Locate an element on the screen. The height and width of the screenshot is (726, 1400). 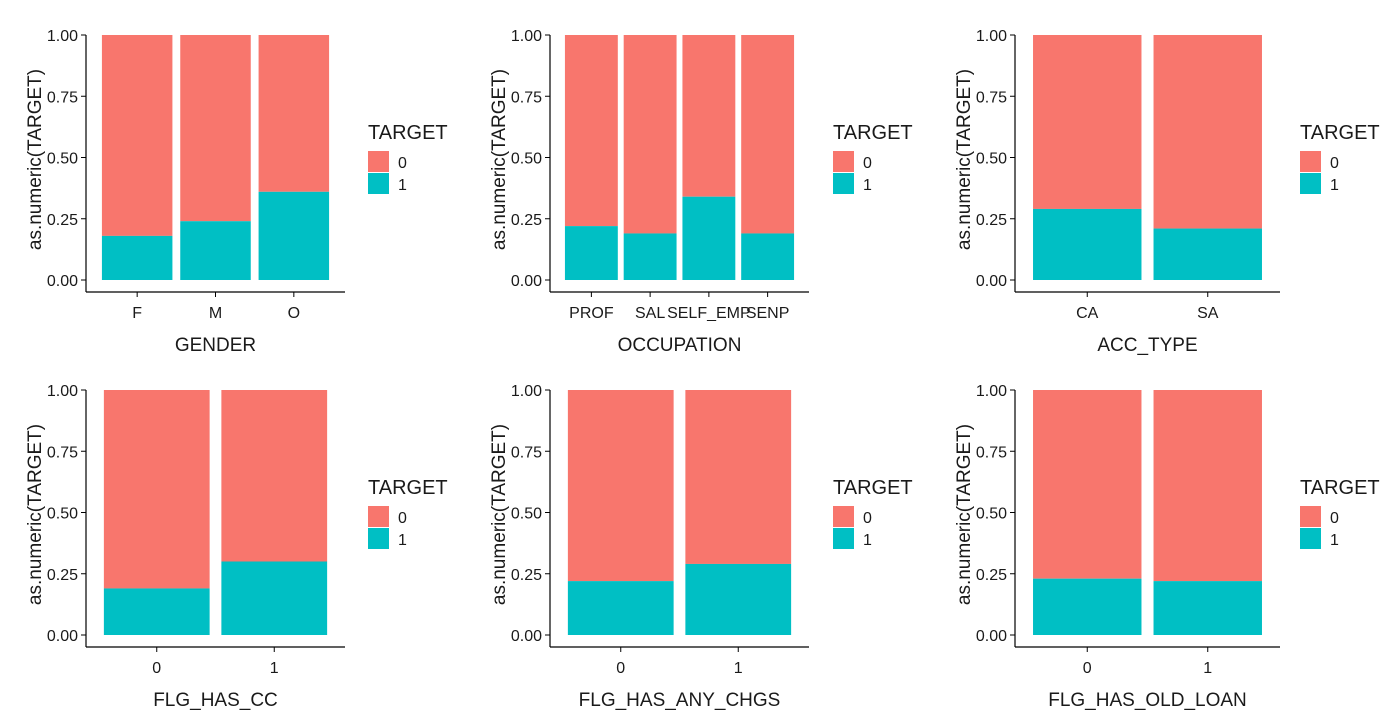
x-tick-label: M is located at coordinates (215, 313).